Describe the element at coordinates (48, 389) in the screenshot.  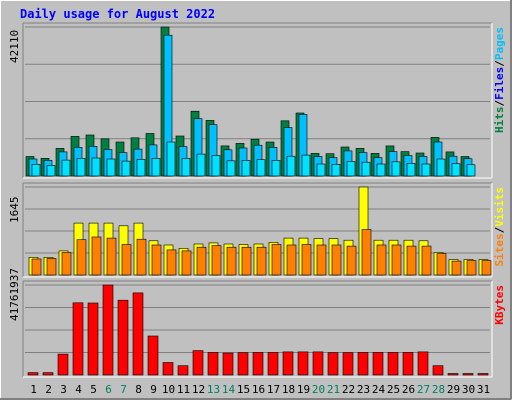
I see `x-label-day-2: 2` at that location.